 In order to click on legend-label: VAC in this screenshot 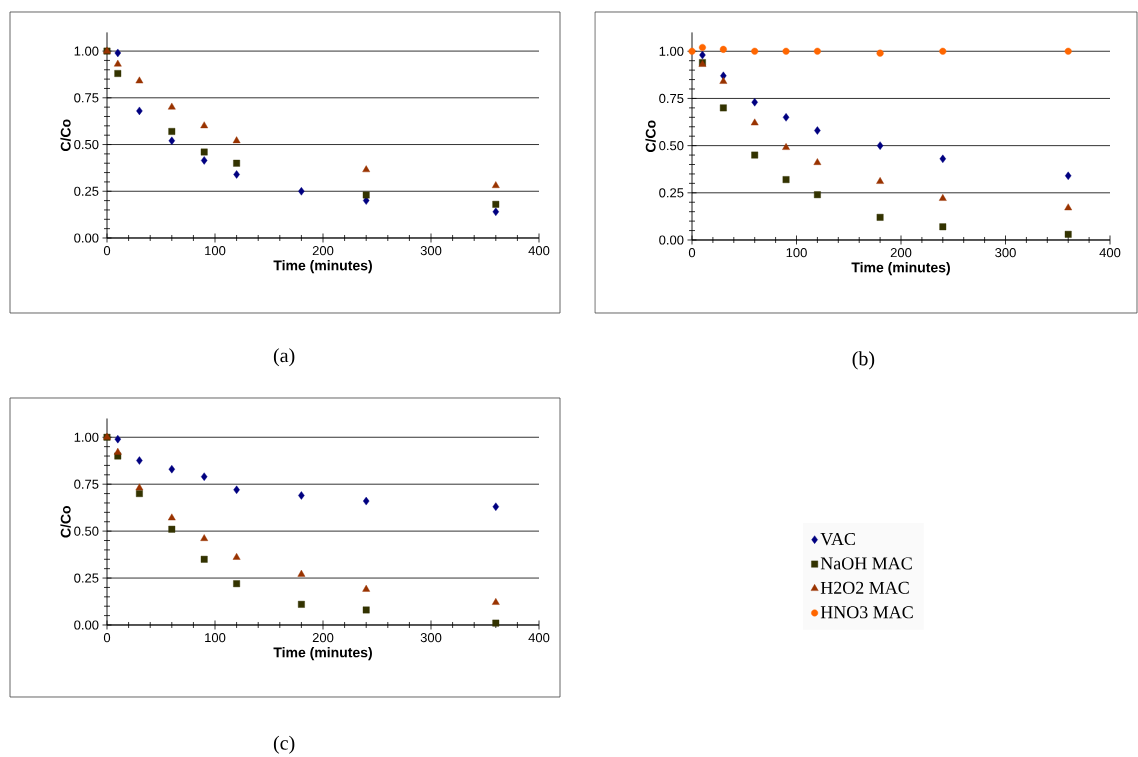, I will do `click(837, 539)`.